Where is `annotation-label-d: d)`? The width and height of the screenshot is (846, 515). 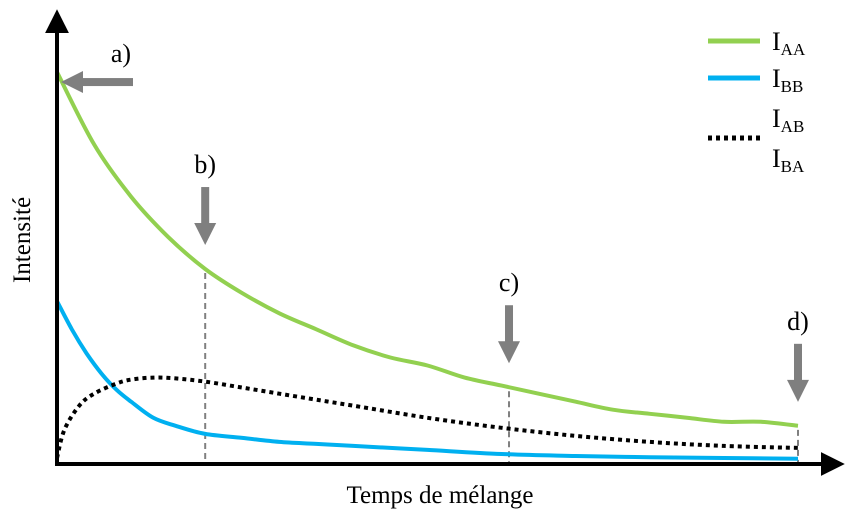
annotation-label-d: d) is located at coordinates (798, 321).